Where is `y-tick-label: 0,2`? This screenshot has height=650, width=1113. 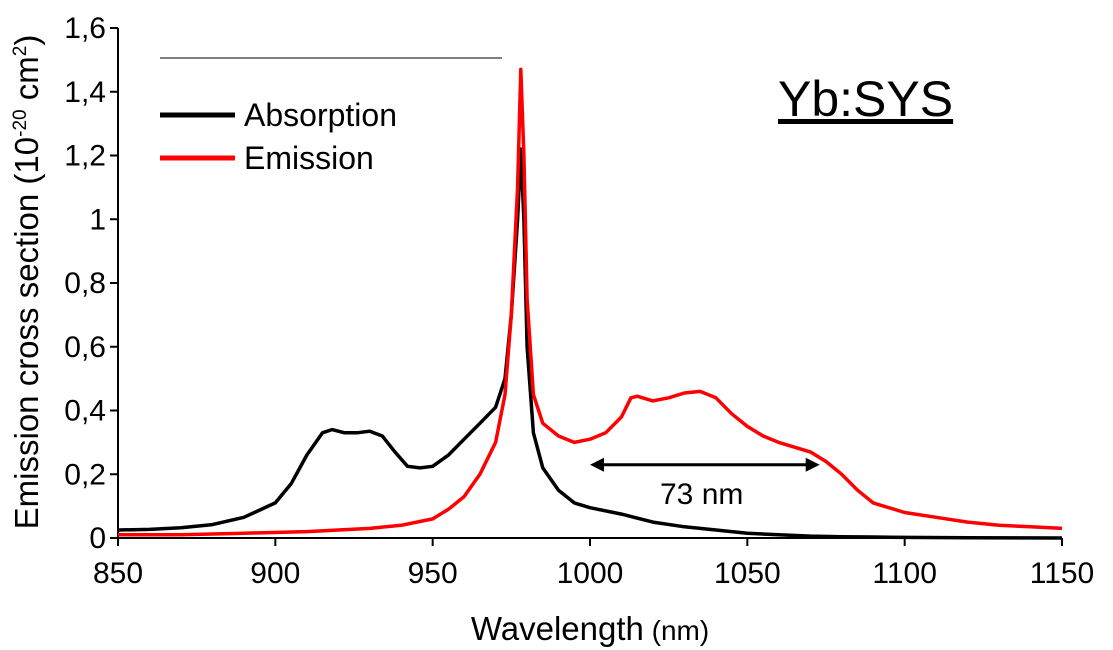 y-tick-label: 0,2 is located at coordinates (85, 474).